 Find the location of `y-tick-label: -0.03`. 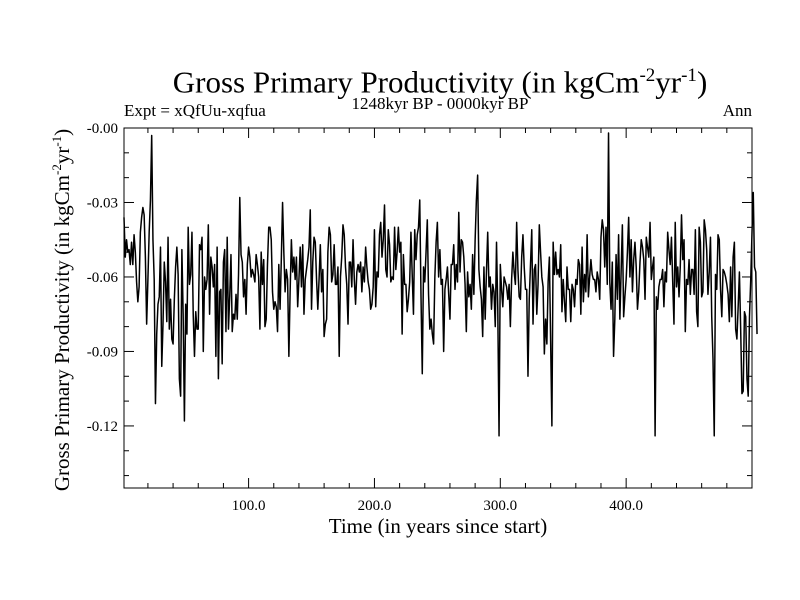

y-tick-label: -0.03 is located at coordinates (102, 203).